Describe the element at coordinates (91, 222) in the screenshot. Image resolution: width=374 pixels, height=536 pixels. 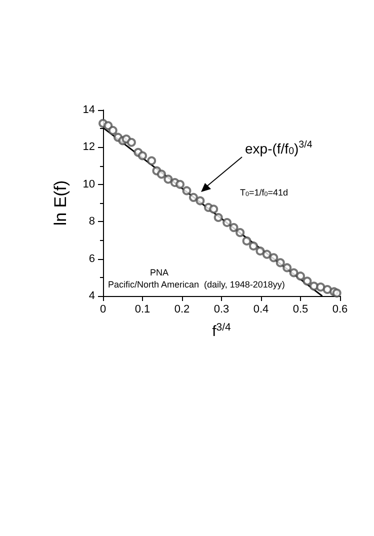
I see `y-tick-label: 8` at that location.